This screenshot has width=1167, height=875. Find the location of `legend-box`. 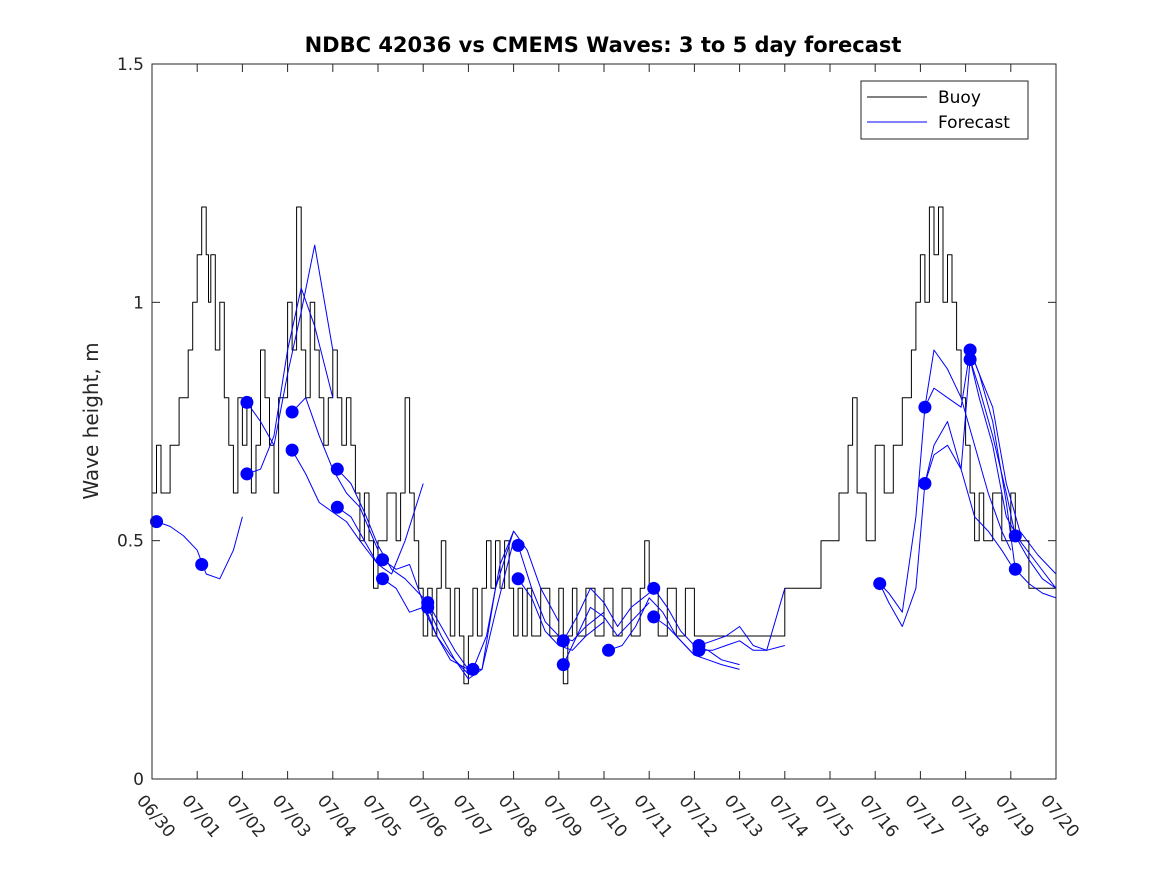

legend-box is located at coordinates (944, 110).